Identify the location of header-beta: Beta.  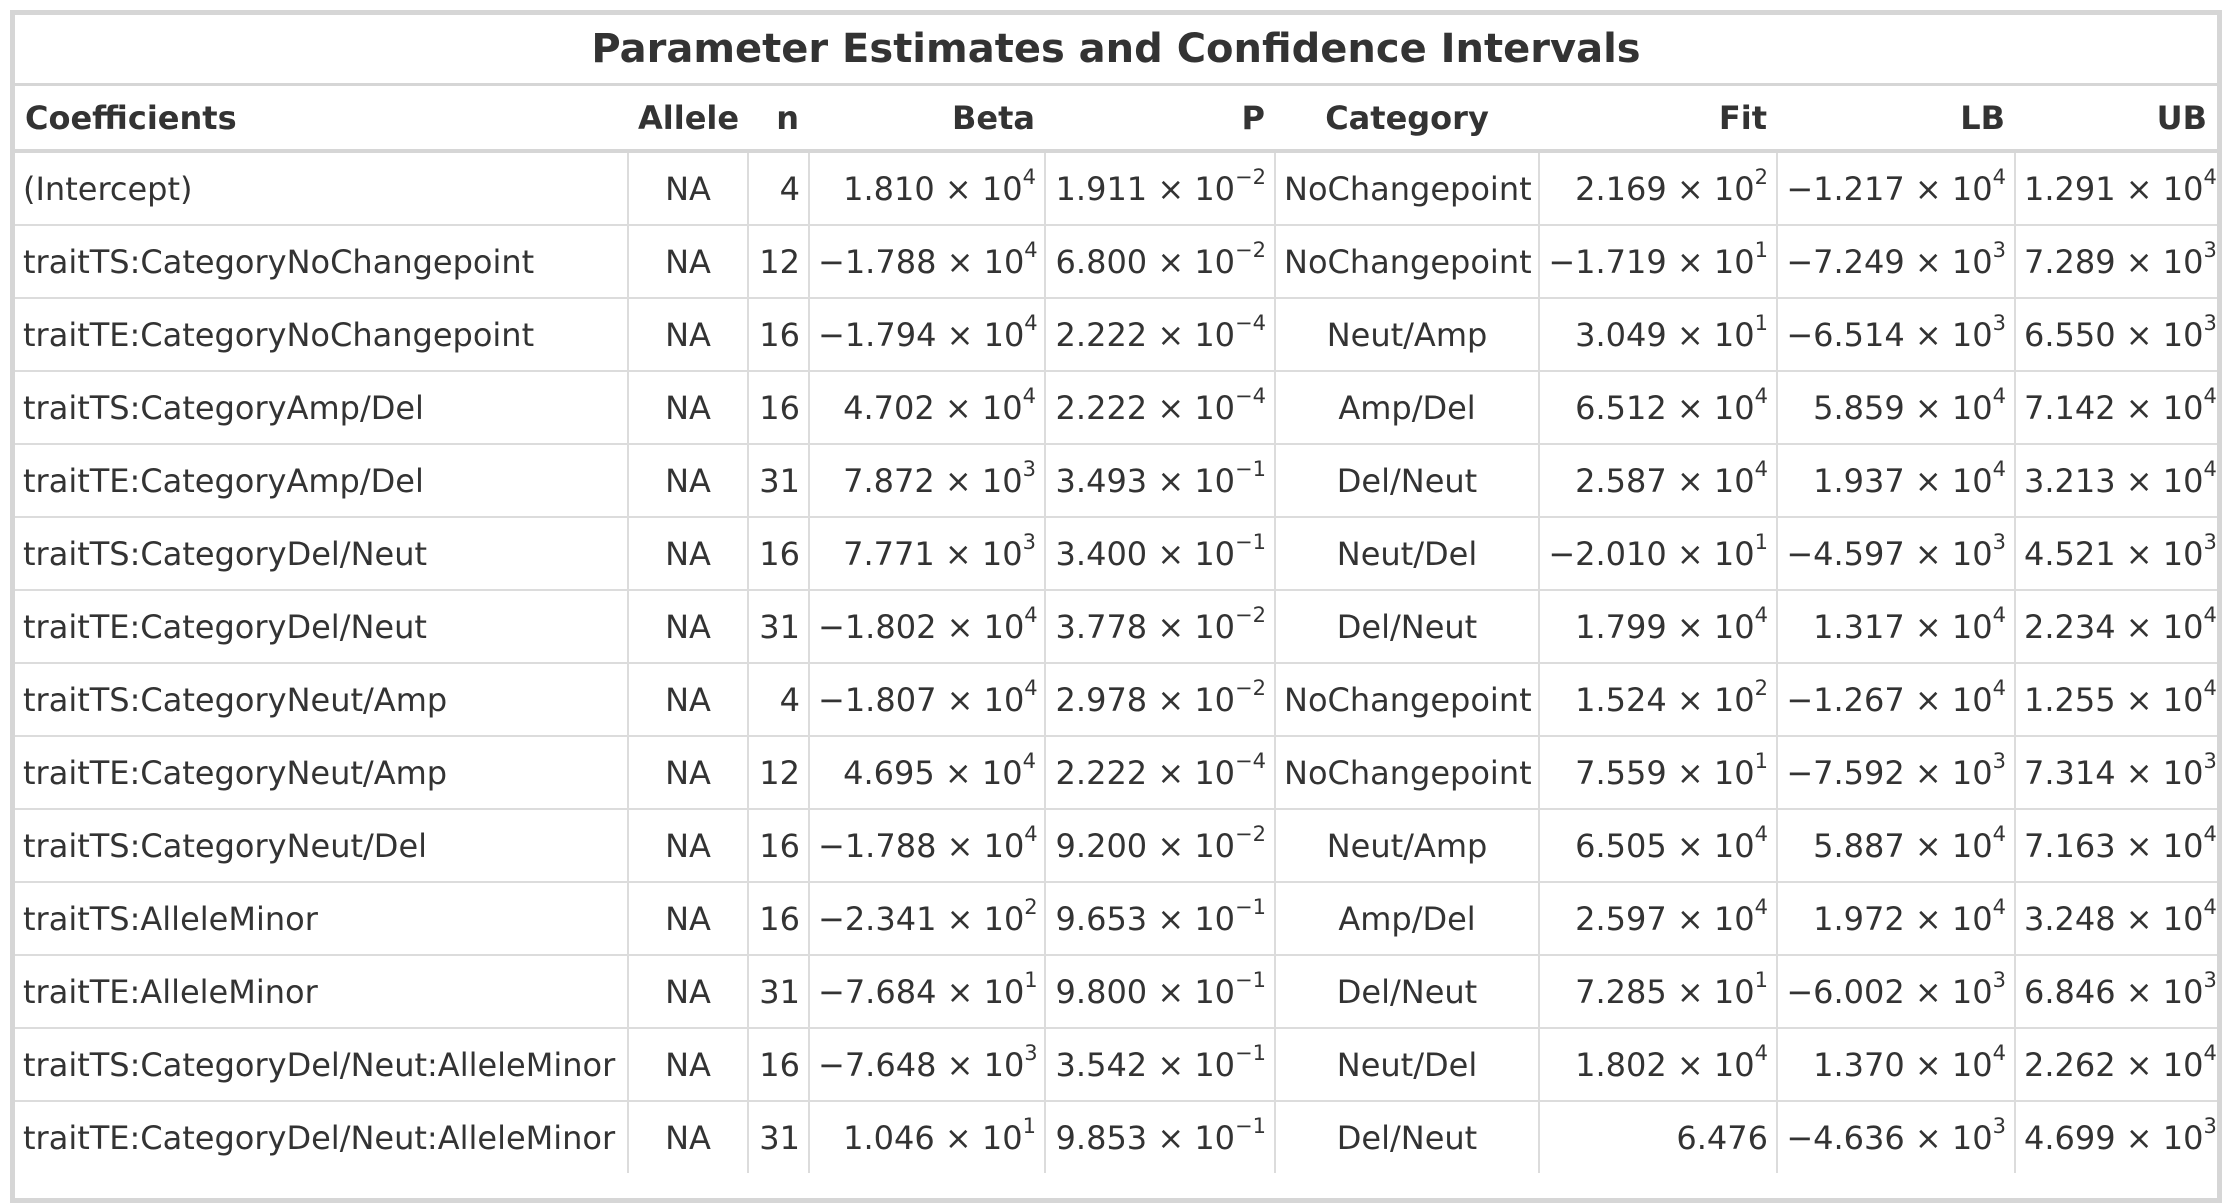
(927, 119).